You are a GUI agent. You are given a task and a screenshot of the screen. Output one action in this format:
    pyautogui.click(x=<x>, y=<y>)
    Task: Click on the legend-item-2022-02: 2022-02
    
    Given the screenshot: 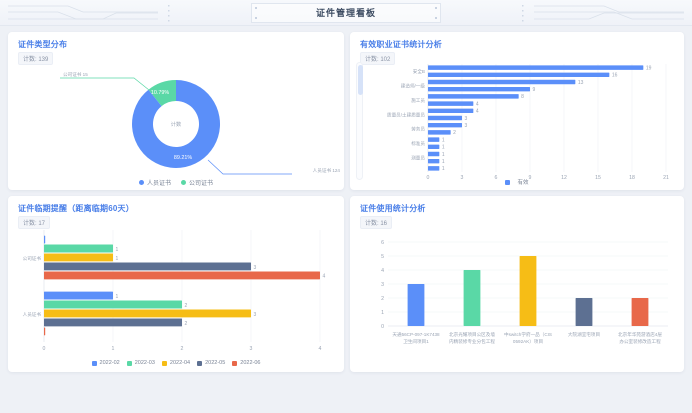 What is the action you would take?
    pyautogui.click(x=105, y=363)
    